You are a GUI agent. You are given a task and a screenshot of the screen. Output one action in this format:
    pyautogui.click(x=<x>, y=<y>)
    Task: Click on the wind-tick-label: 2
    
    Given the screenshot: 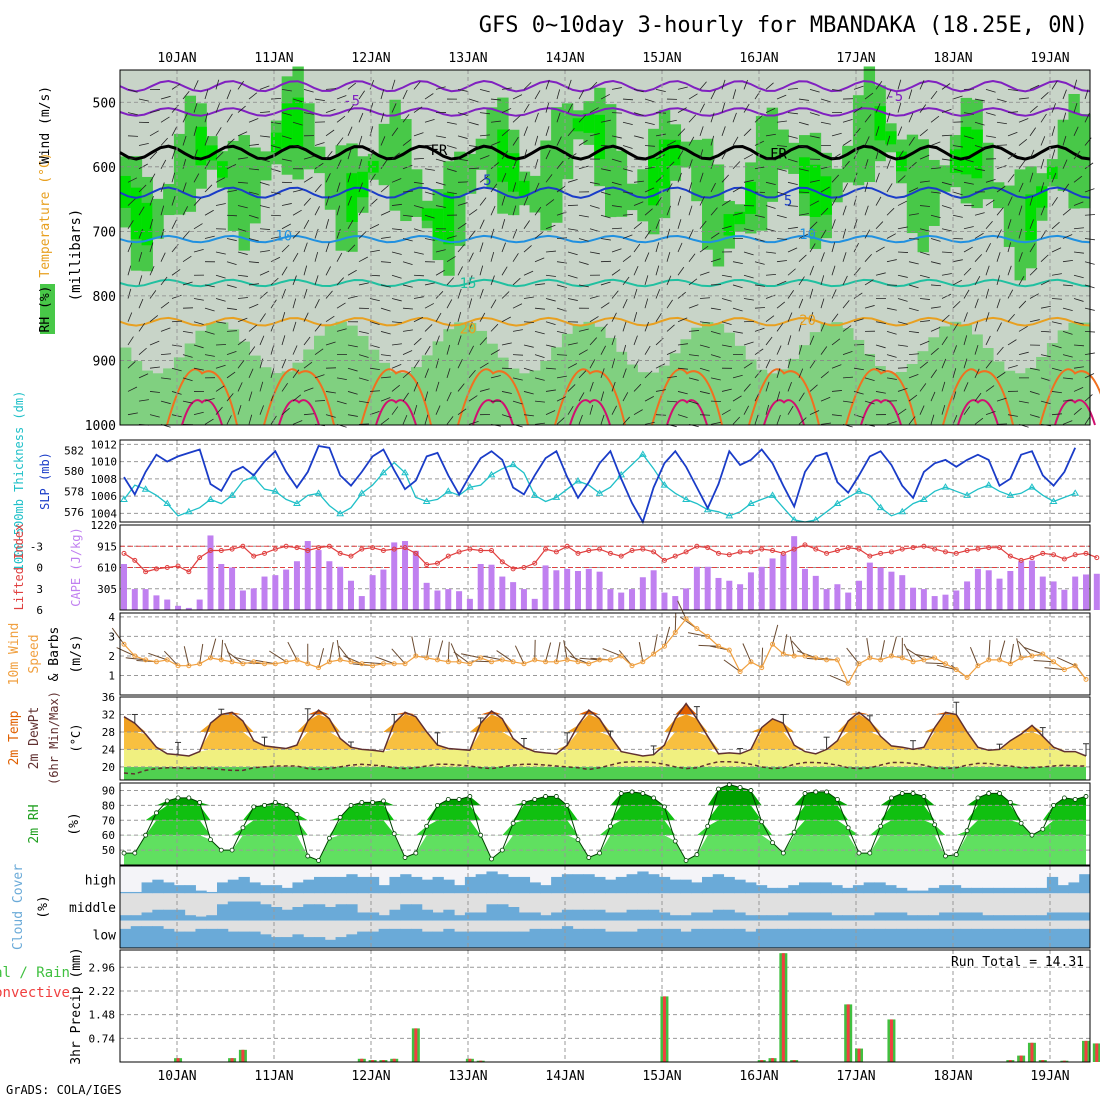 What is the action you would take?
    pyautogui.click(x=111, y=656)
    